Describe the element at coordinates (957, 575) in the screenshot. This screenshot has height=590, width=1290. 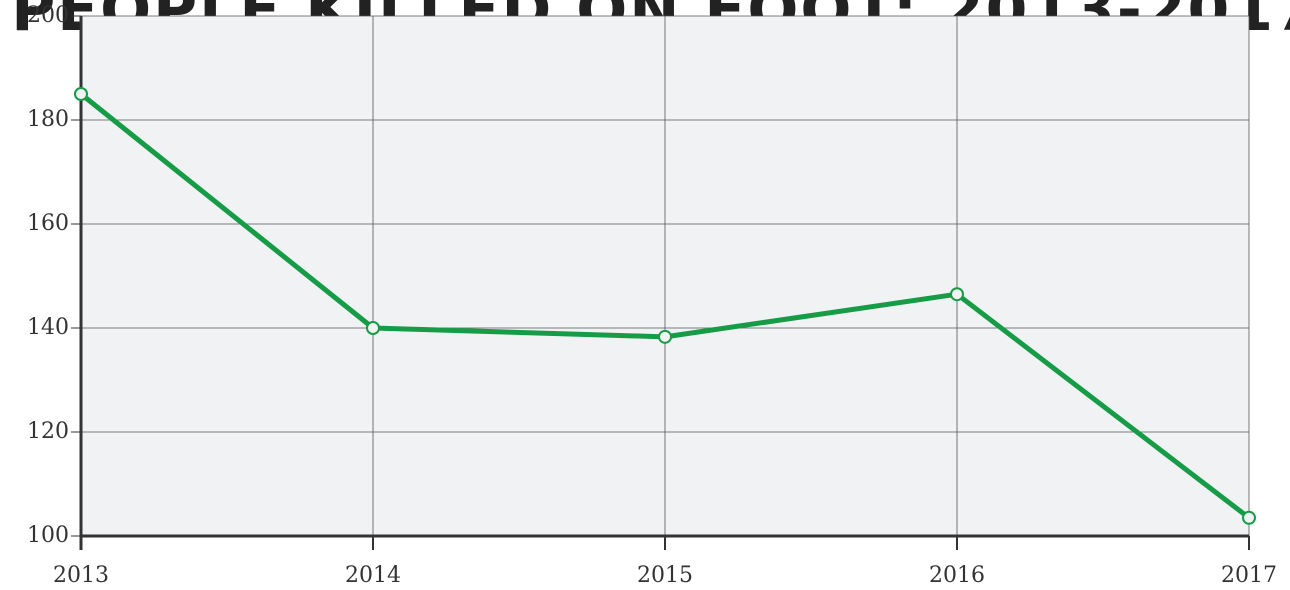
I see `x-tick-label: 2016` at that location.